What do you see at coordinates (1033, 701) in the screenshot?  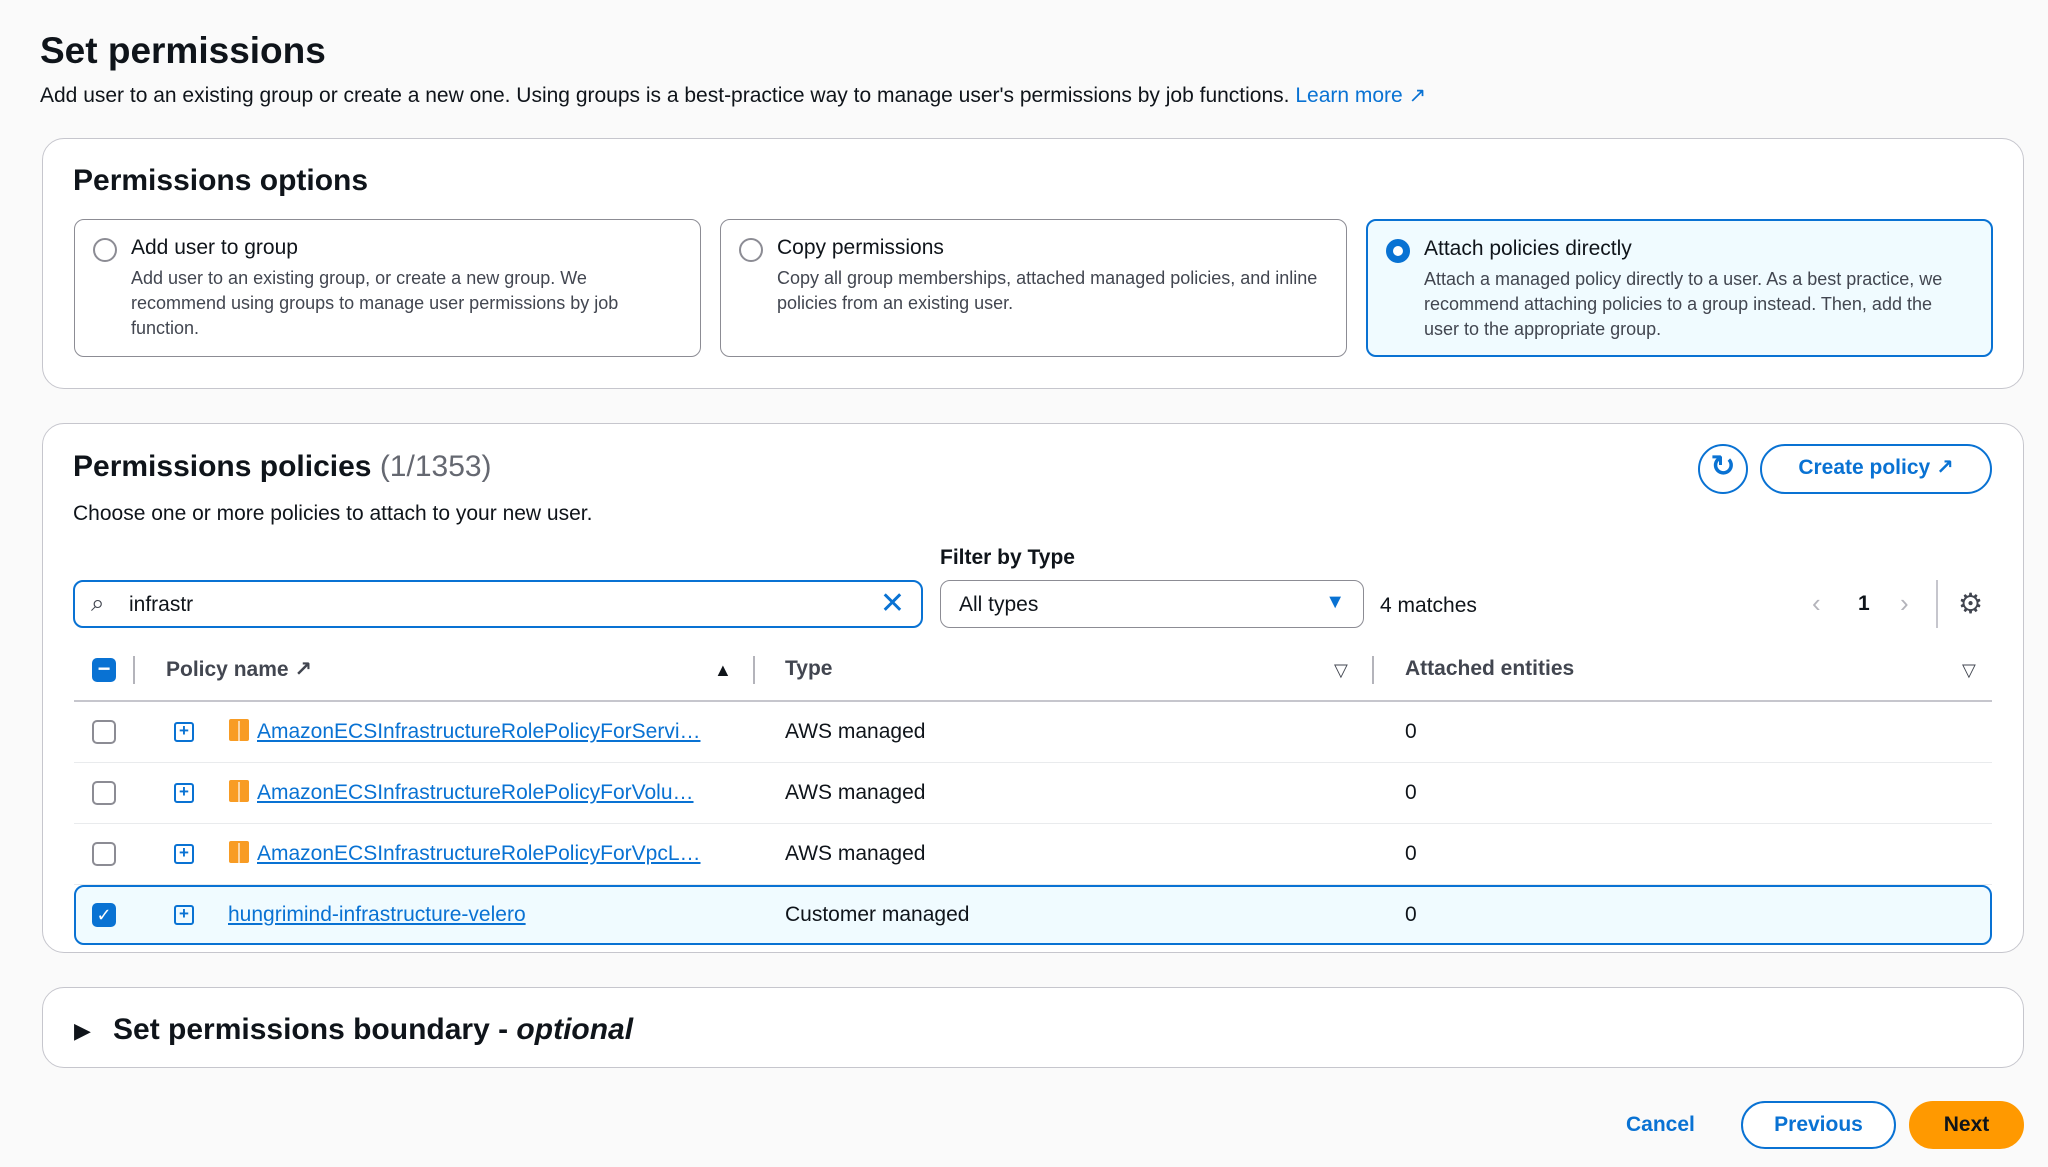 I see `header-divider` at bounding box center [1033, 701].